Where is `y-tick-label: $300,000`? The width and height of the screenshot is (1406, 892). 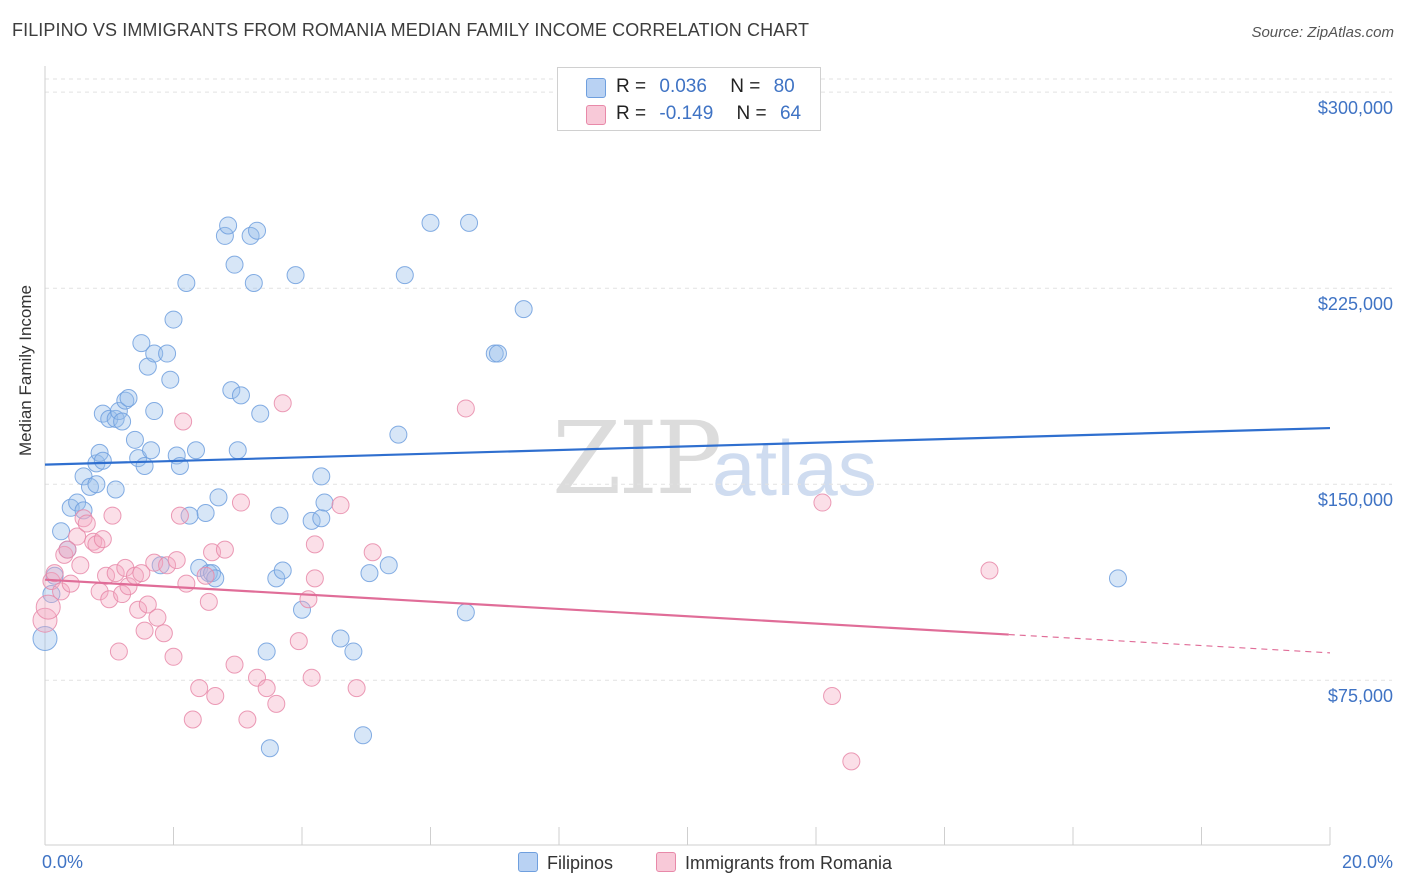 y-tick-label: $300,000 is located at coordinates (1355, 108).